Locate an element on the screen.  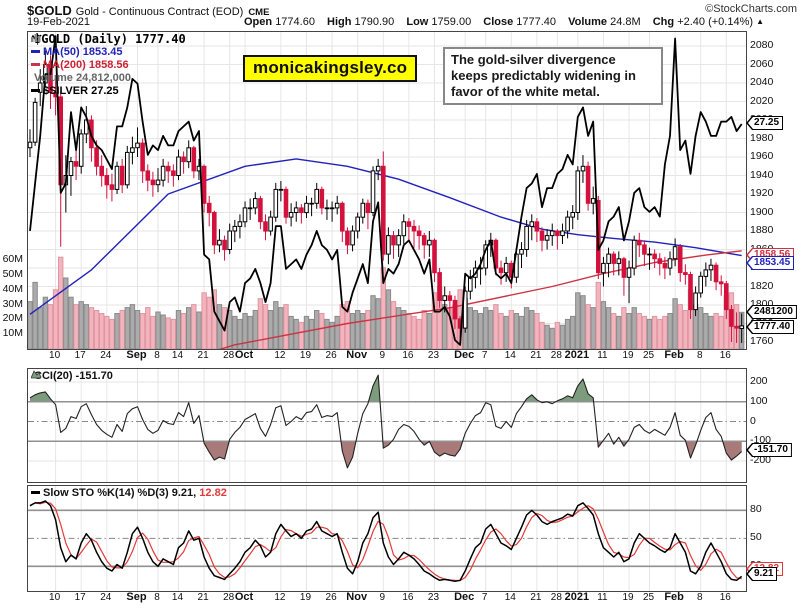
gold-price-tick: 2080 is located at coordinates (762, 45).